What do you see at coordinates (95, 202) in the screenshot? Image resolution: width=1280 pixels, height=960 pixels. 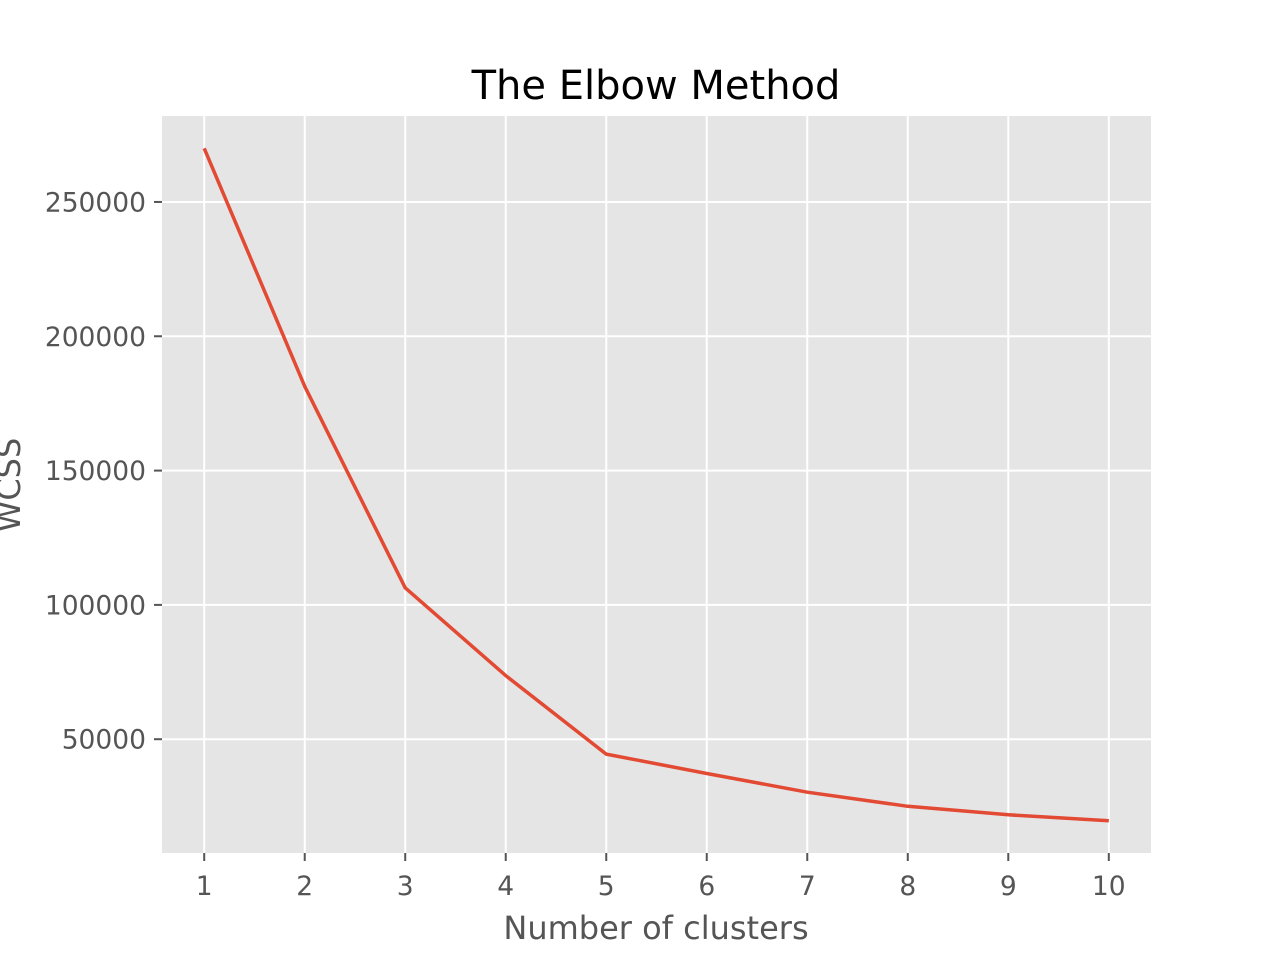 I see `y-tick-label: 250000` at bounding box center [95, 202].